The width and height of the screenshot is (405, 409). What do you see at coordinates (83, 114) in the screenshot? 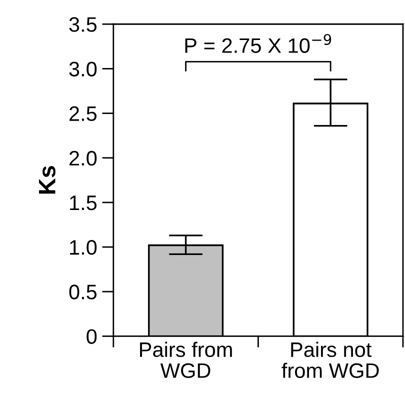
I see `y-tick-label: 2.5` at bounding box center [83, 114].